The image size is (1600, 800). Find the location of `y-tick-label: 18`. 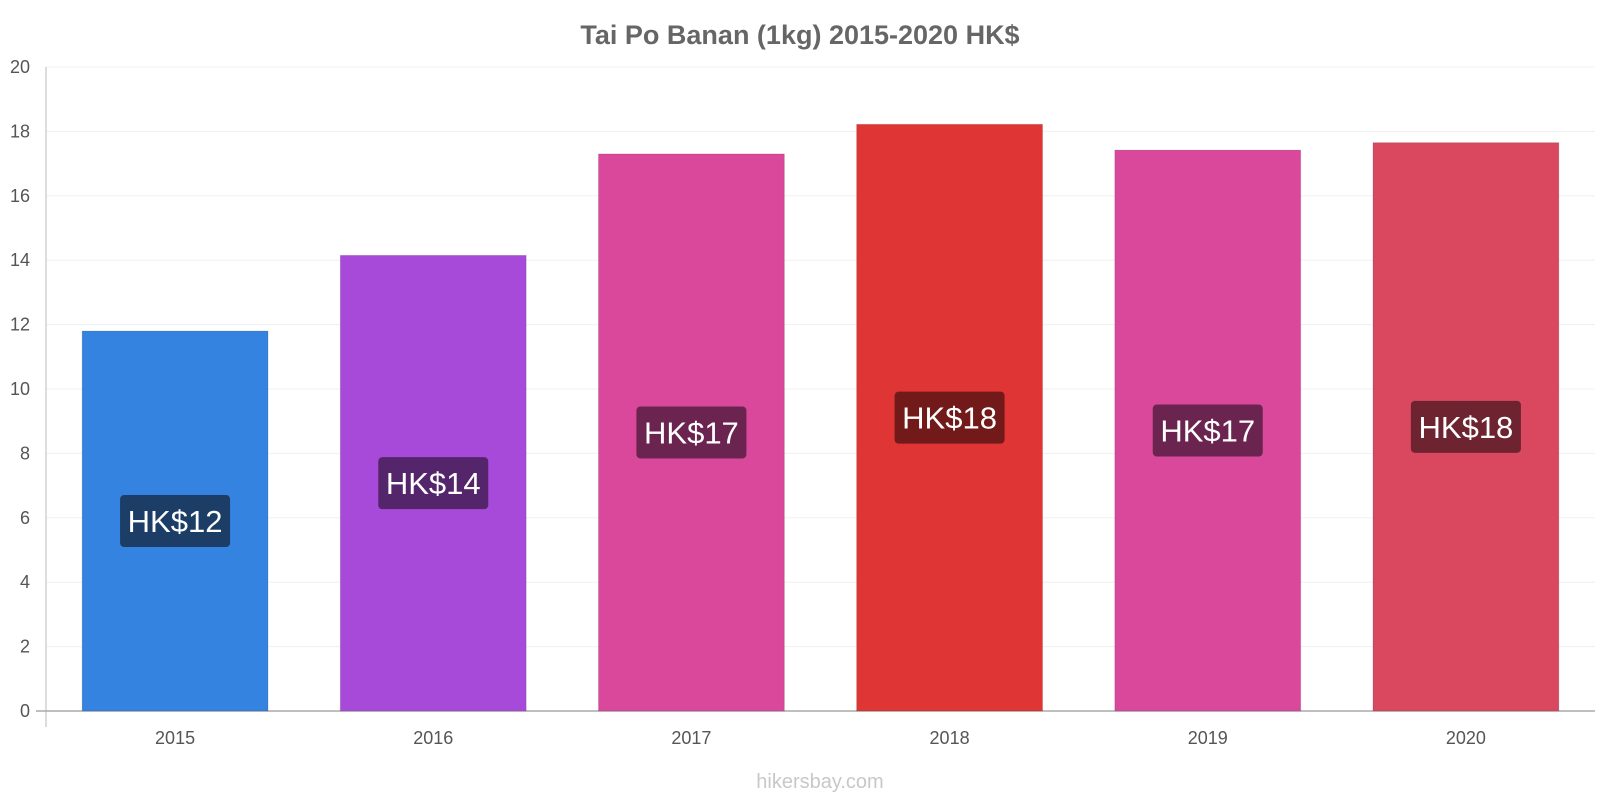

y-tick-label: 18 is located at coordinates (20, 131).